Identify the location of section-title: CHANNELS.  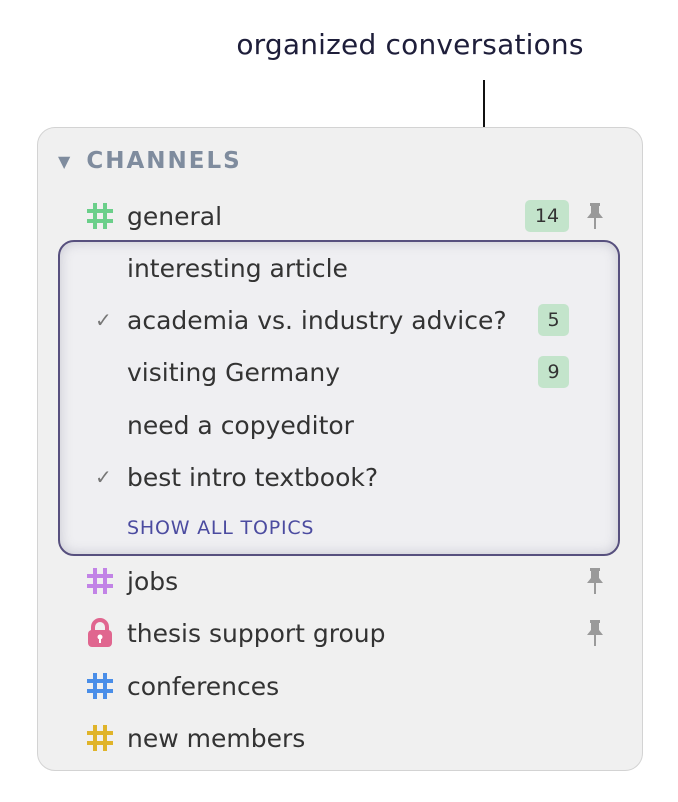
(164, 161).